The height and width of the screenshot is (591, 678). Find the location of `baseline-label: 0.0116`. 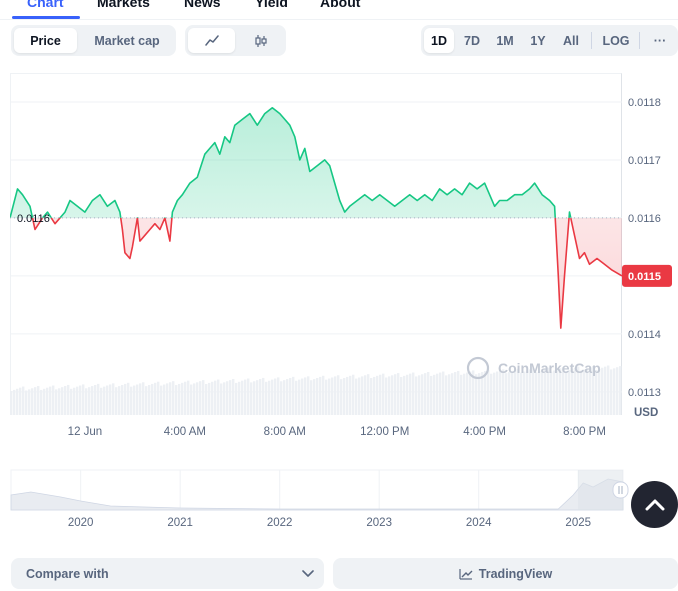

baseline-label: 0.0116 is located at coordinates (33, 219).